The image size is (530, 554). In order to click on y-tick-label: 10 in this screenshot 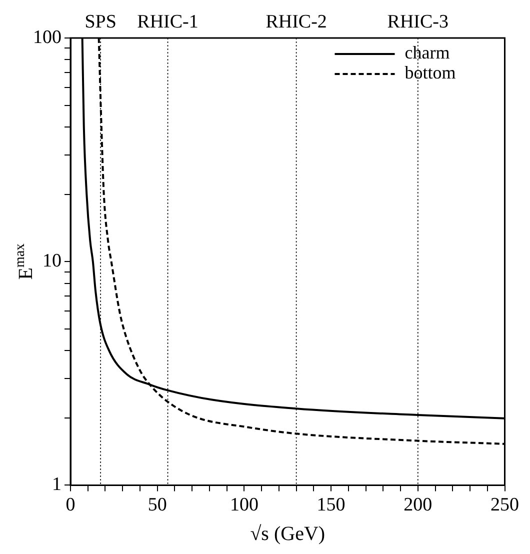, I will do `click(52, 261)`.